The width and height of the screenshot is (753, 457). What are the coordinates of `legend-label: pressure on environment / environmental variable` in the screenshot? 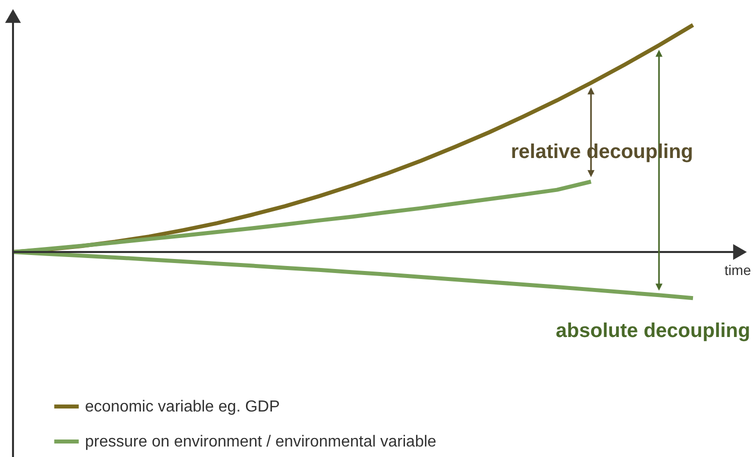 It's located at (260, 442).